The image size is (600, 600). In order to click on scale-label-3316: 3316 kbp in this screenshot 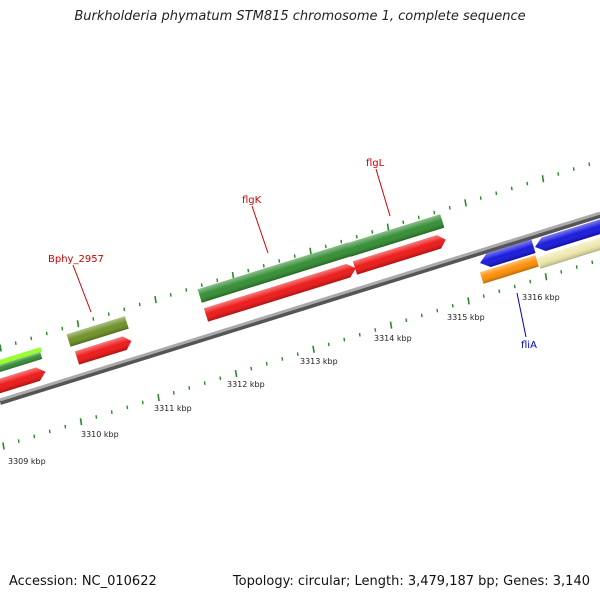, I will do `click(541, 297)`.